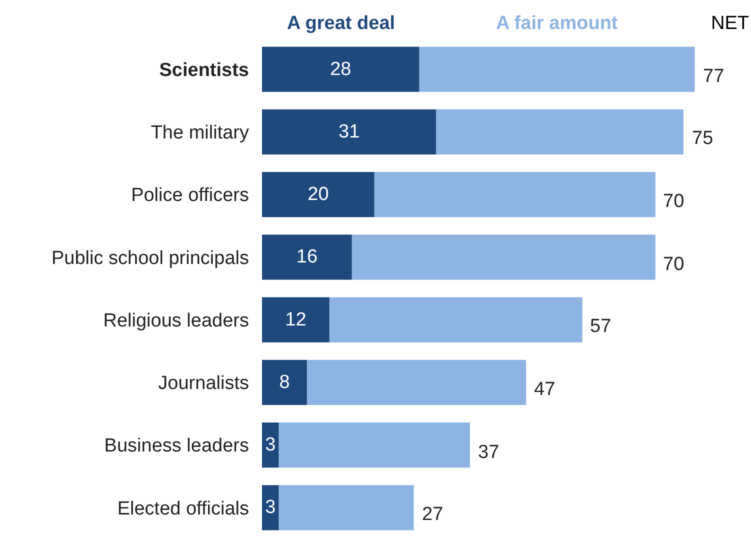 Image resolution: width=751 pixels, height=541 pixels. What do you see at coordinates (150, 258) in the screenshot?
I see `y-tick-label: Public school principals` at bounding box center [150, 258].